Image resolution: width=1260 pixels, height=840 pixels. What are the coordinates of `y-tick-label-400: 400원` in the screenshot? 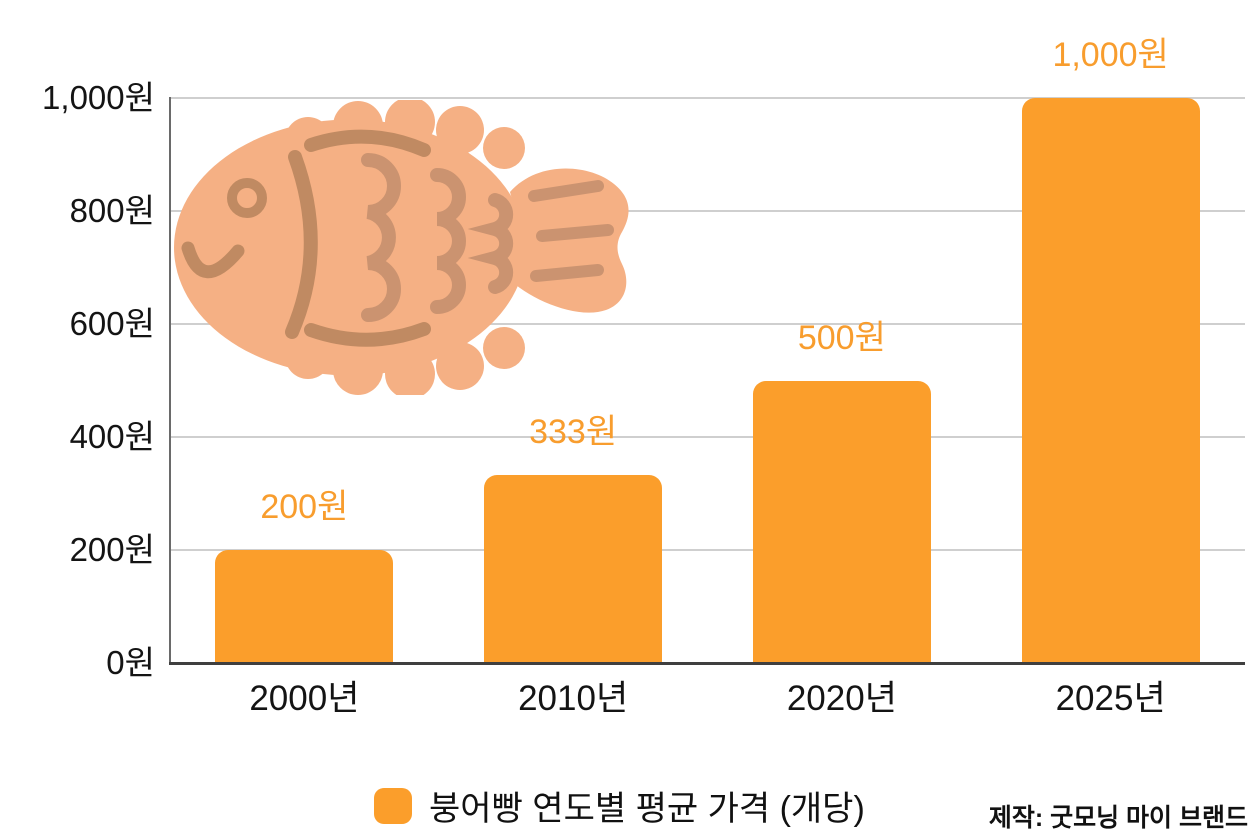 It's located at (112, 436).